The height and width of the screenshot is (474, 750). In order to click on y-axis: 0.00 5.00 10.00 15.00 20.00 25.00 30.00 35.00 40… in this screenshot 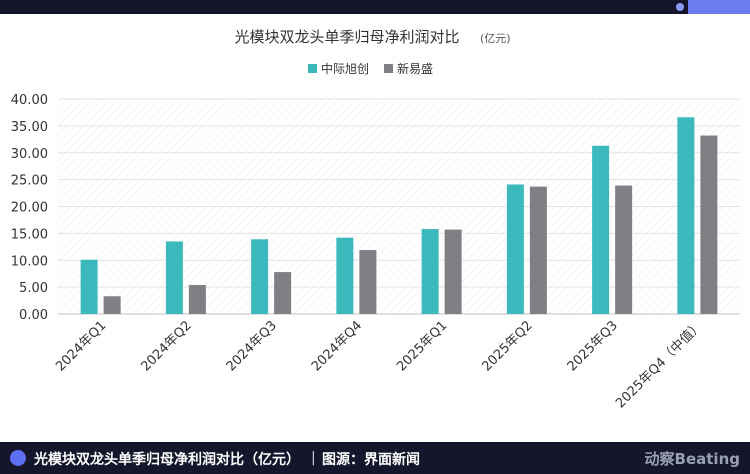, I will do `click(29, 208)`.